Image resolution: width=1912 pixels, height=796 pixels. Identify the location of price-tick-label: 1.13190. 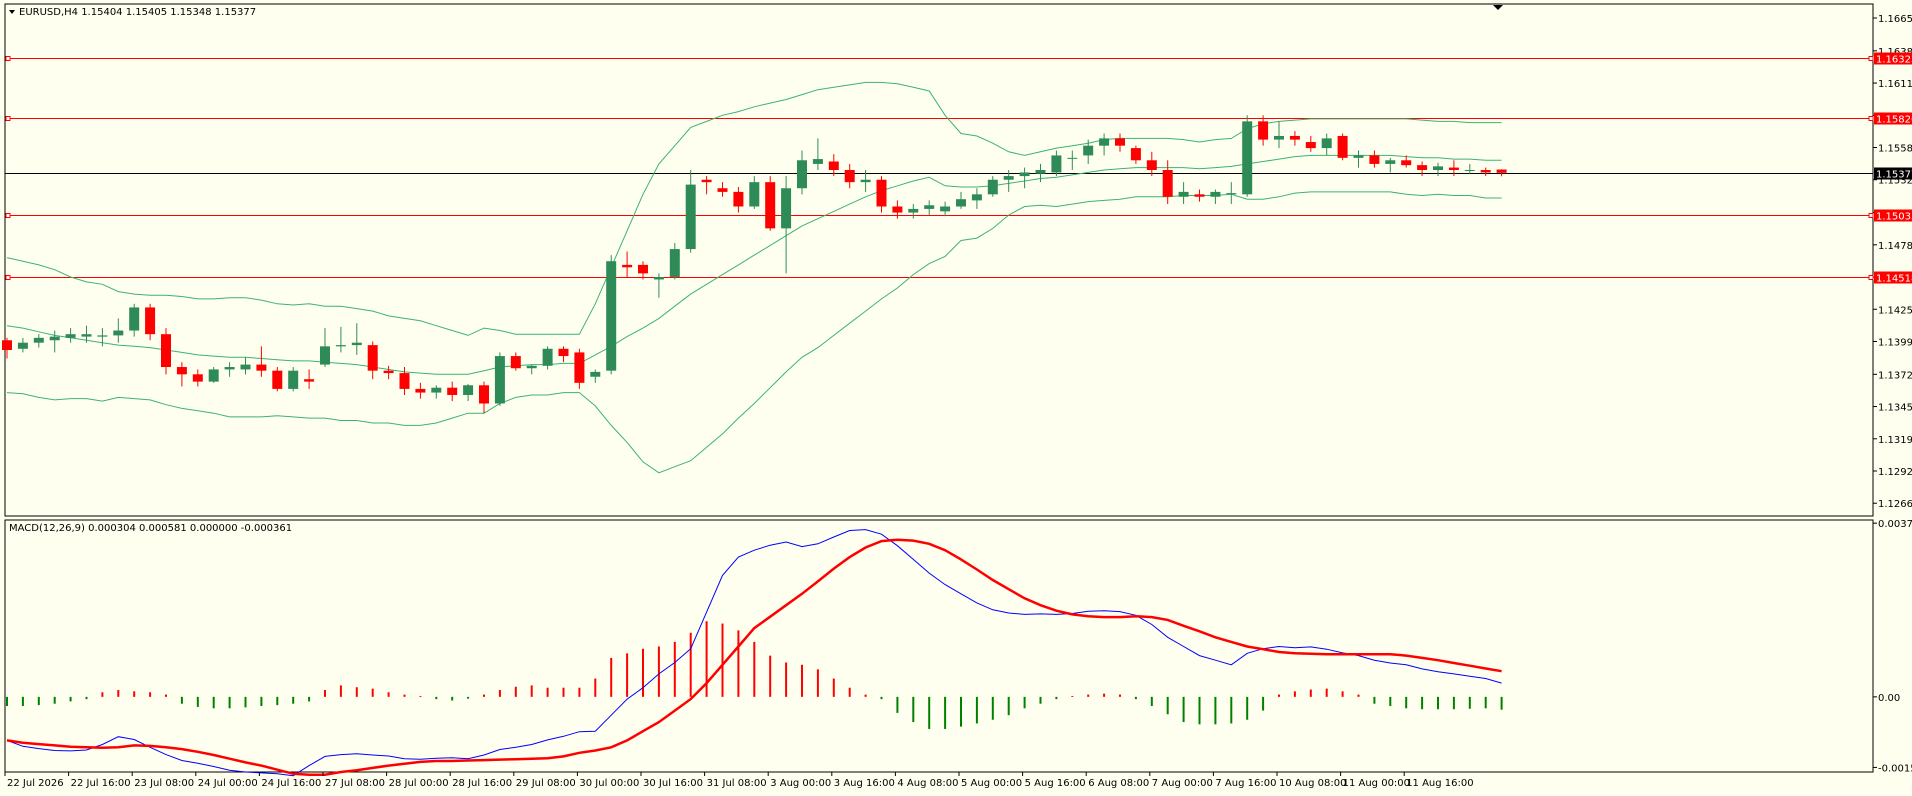
(1895, 440).